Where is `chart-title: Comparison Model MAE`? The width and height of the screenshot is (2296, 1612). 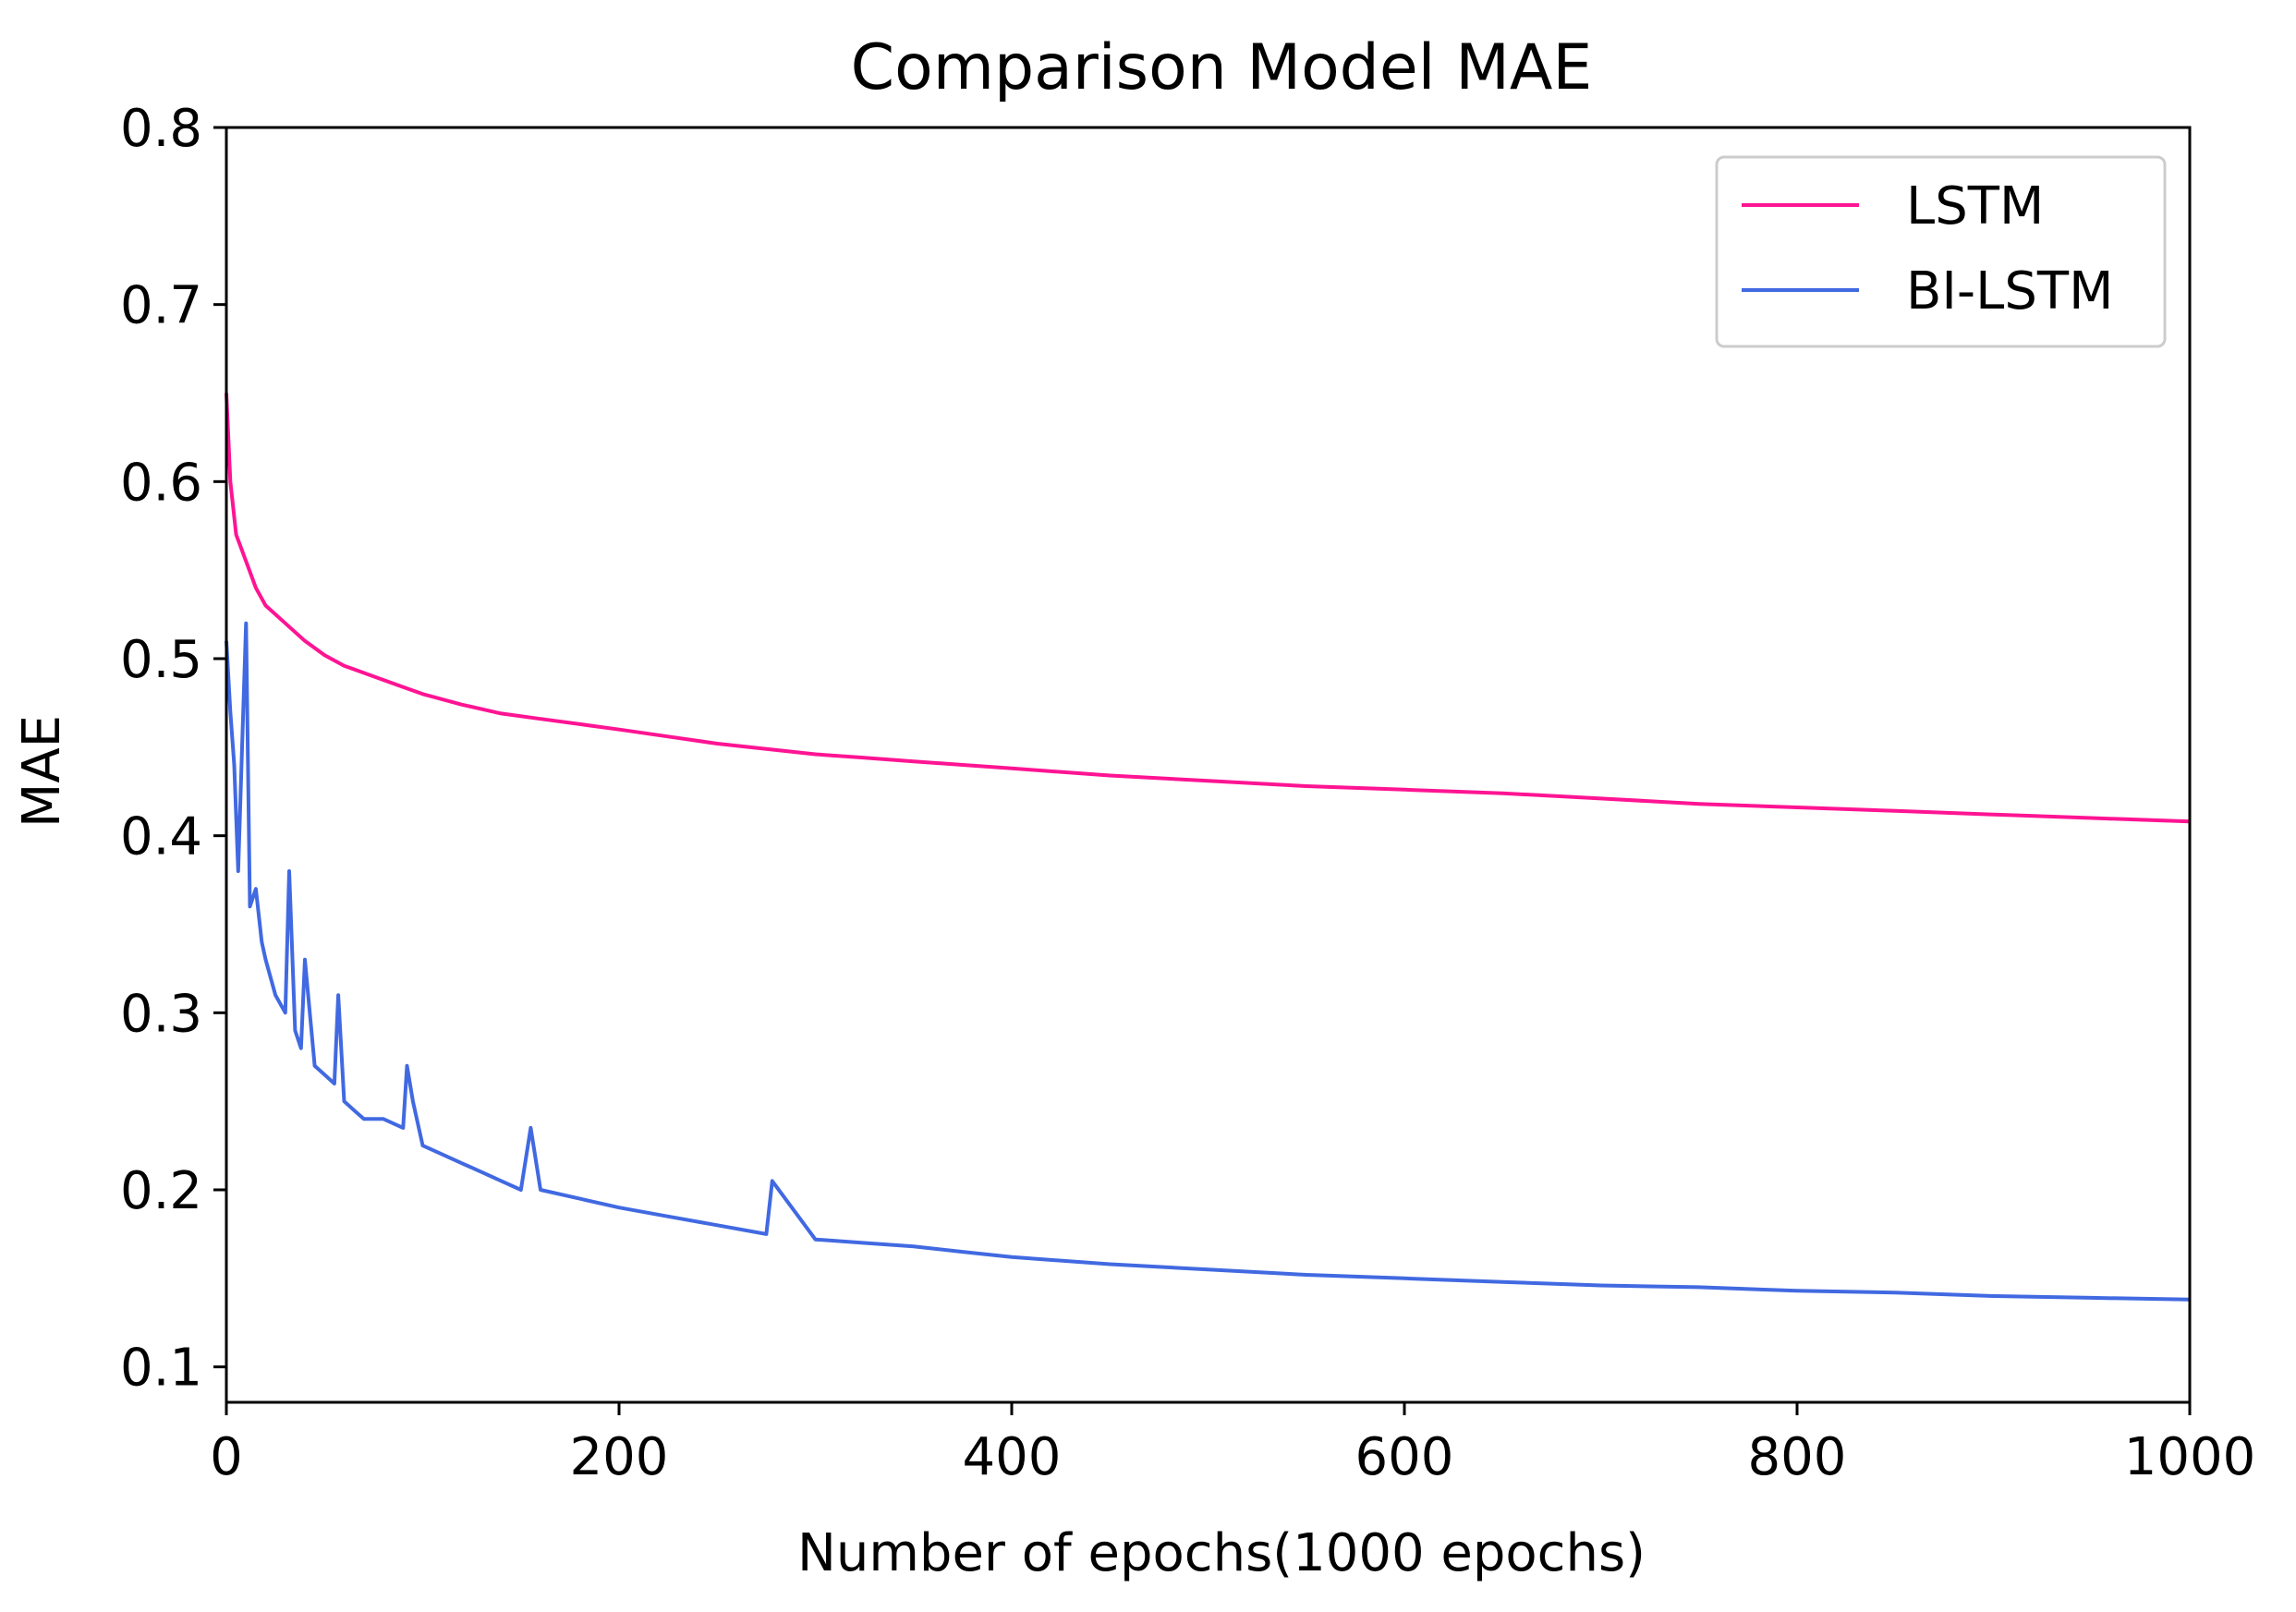
chart-title: Comparison Model MAE is located at coordinates (1222, 67).